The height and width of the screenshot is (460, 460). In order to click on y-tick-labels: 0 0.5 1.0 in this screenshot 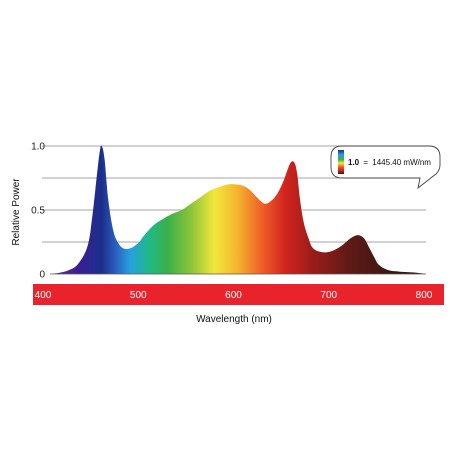, I will do `click(38, 211)`.